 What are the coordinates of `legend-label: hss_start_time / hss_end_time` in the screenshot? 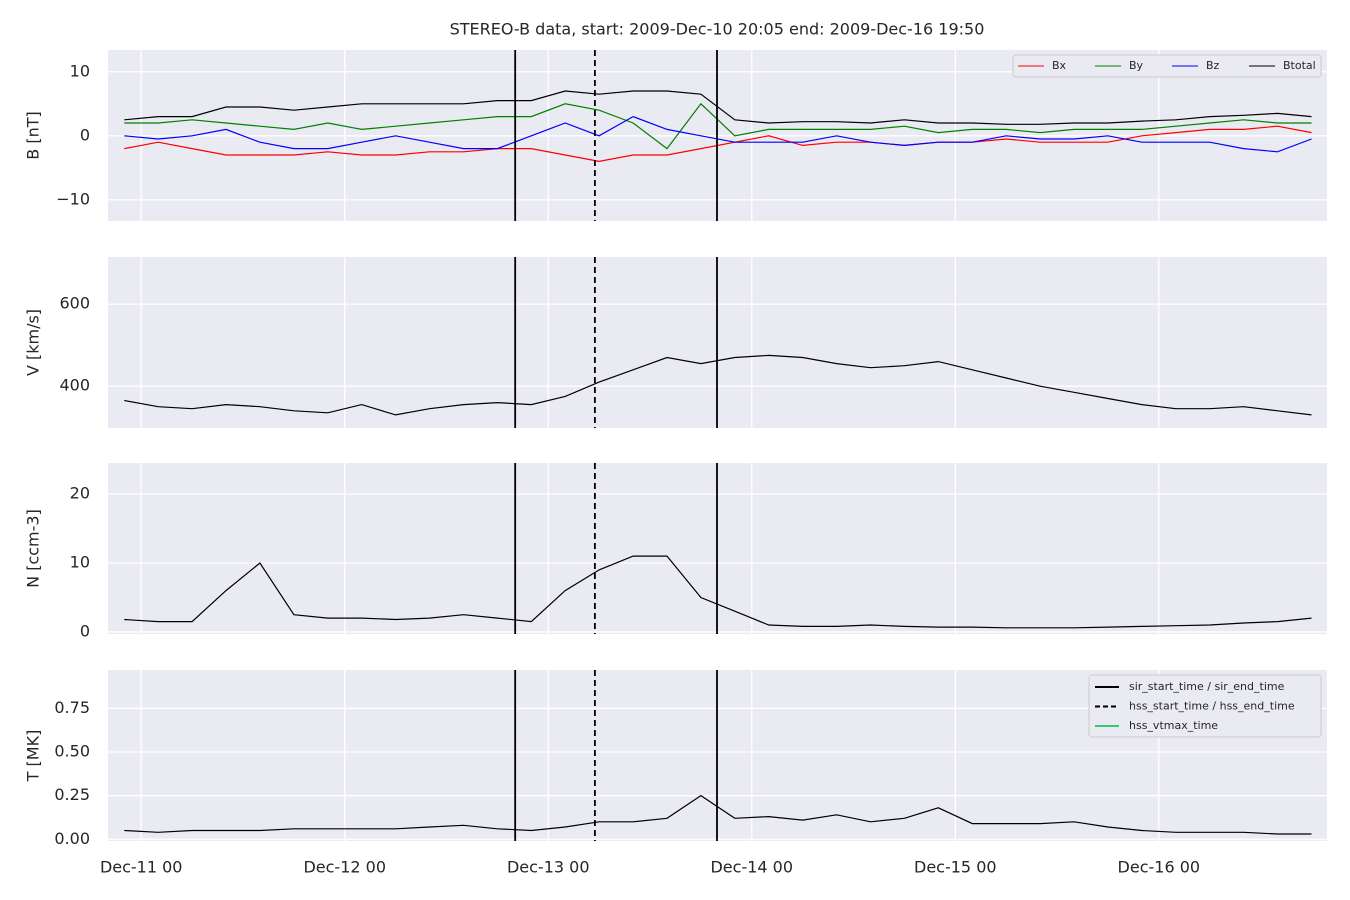 It's located at (1212, 706).